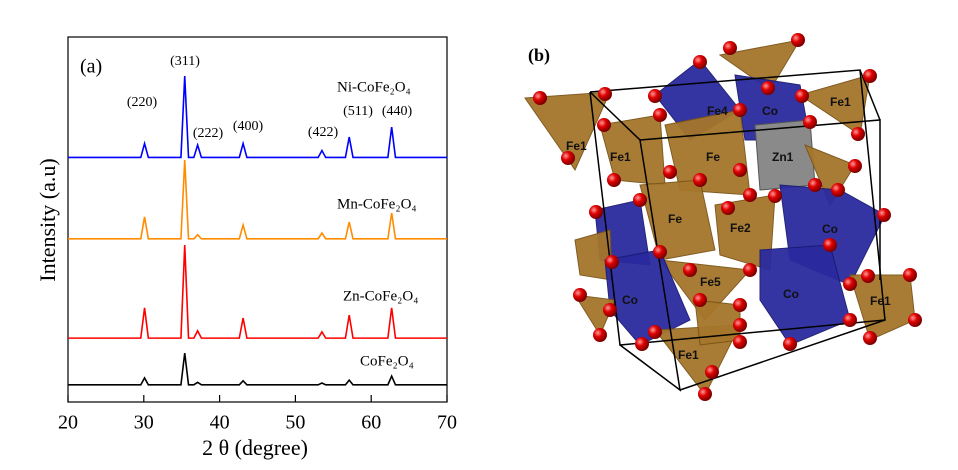  Describe the element at coordinates (248, 126) in the screenshot. I see `peak-label: (400)` at that location.